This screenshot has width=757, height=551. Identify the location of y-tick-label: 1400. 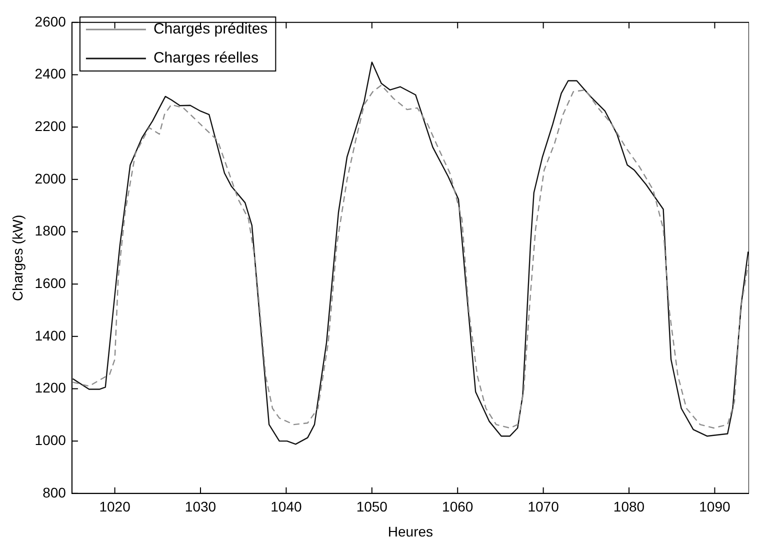
(50, 335).